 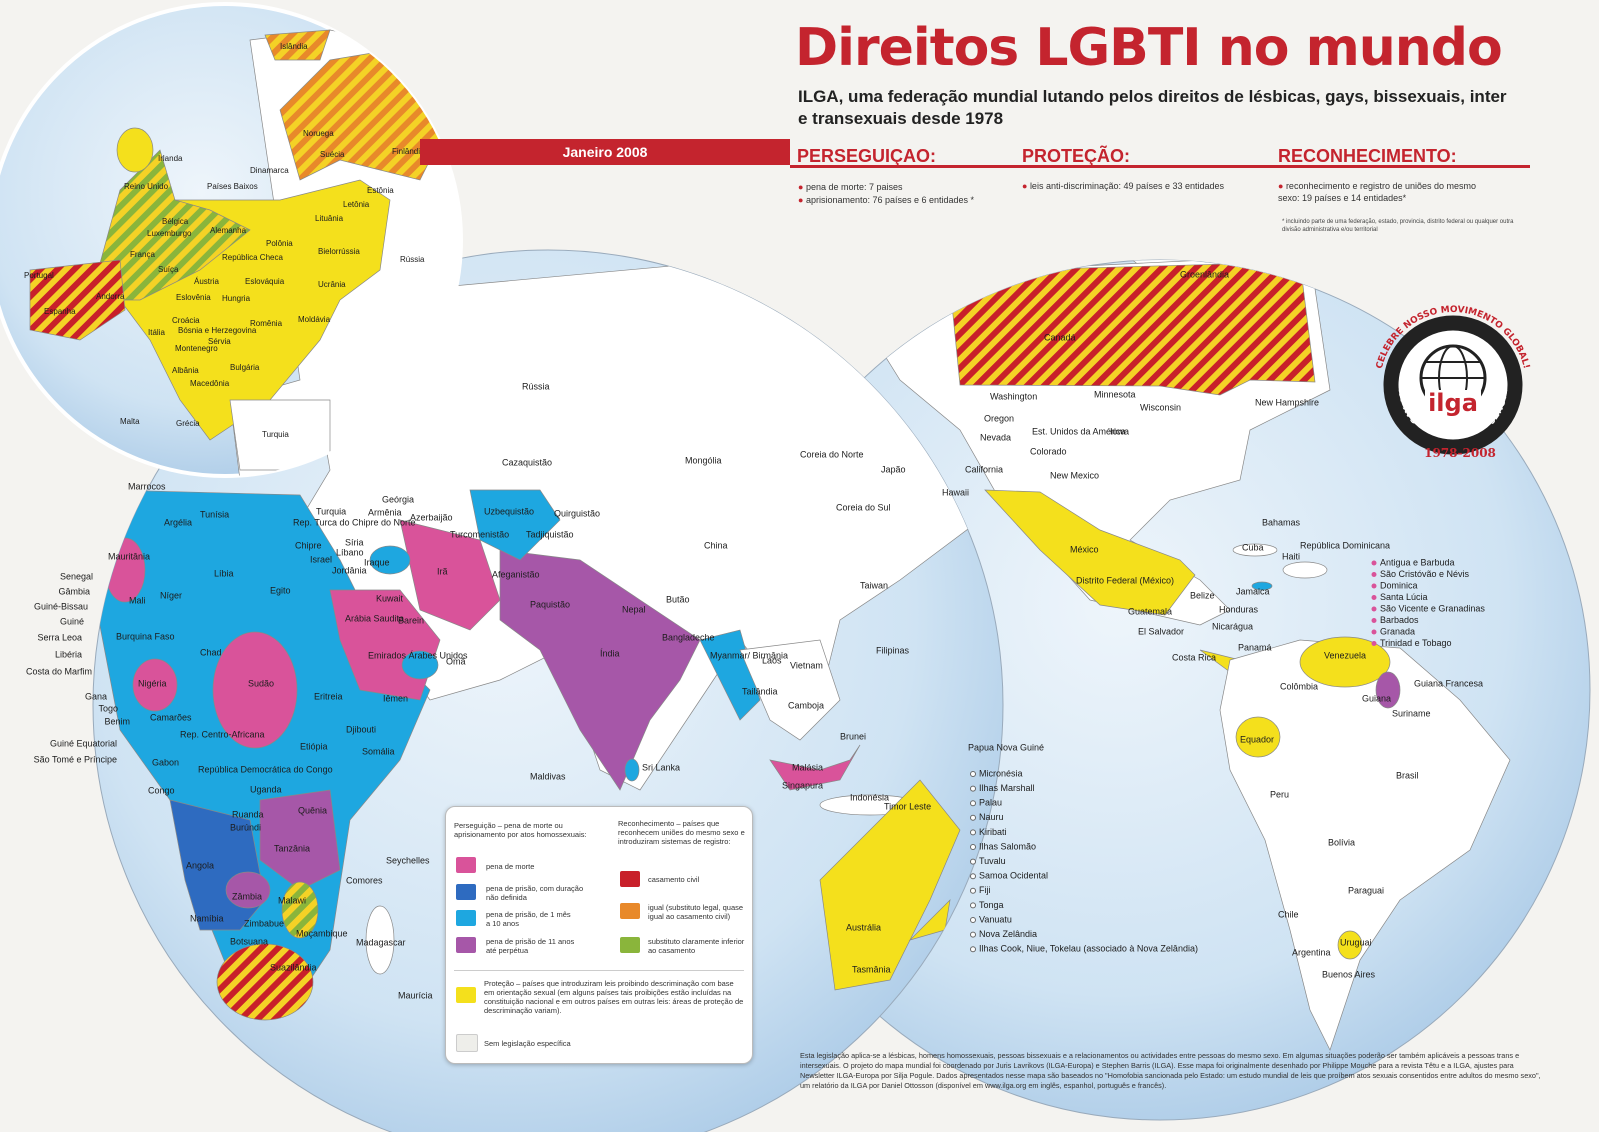 What do you see at coordinates (39, 275) in the screenshot?
I see `map-label: Portugal` at bounding box center [39, 275].